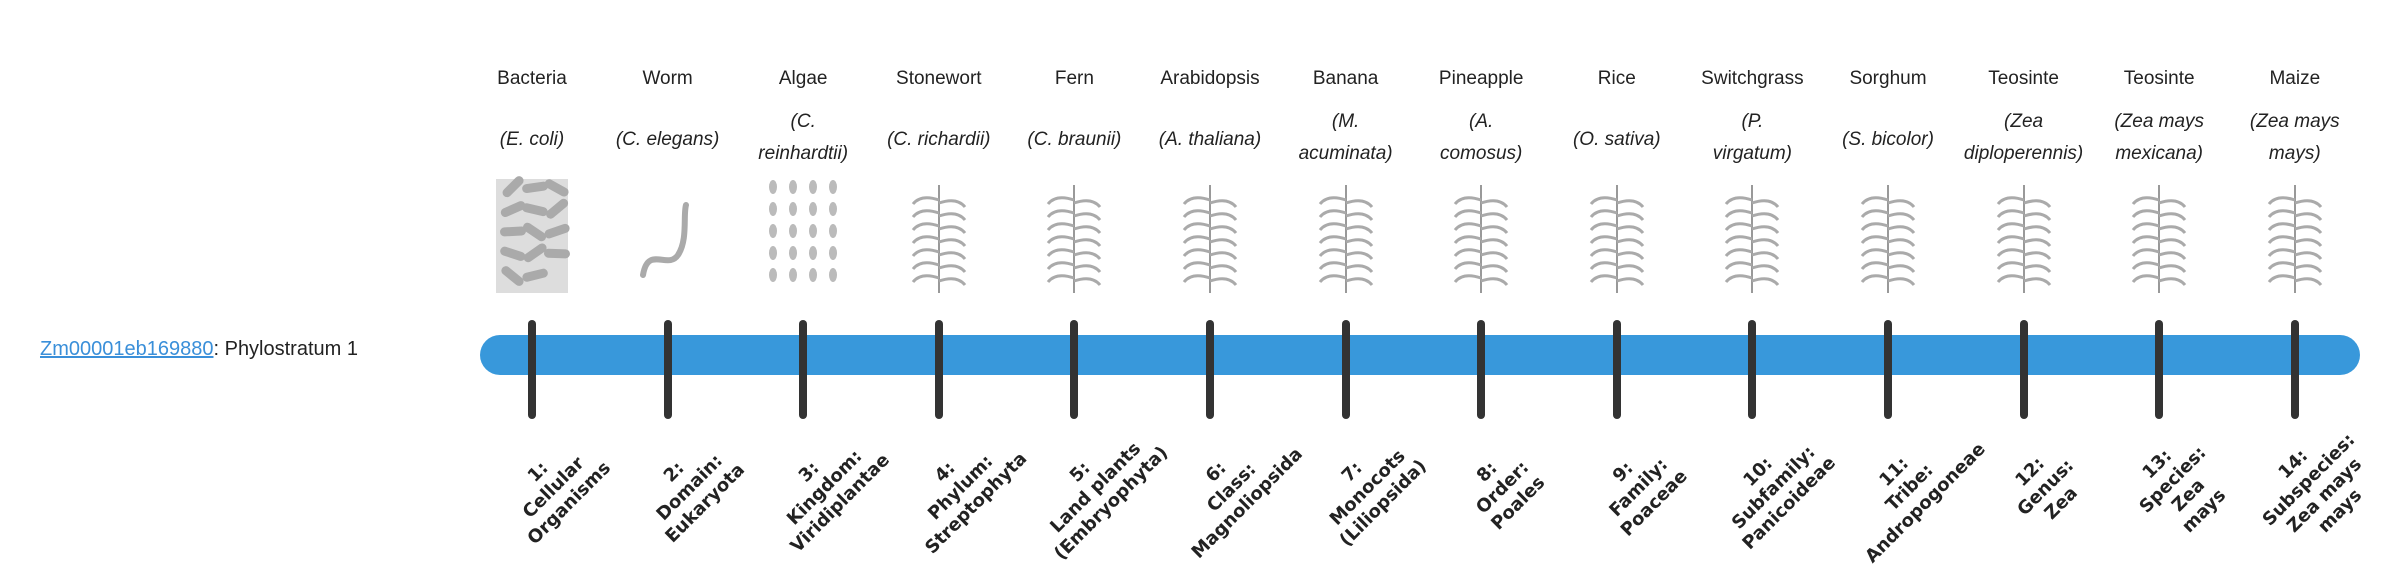 This screenshot has width=2400, height=580. What do you see at coordinates (1888, 239) in the screenshot?
I see `sorghum-icon` at bounding box center [1888, 239].